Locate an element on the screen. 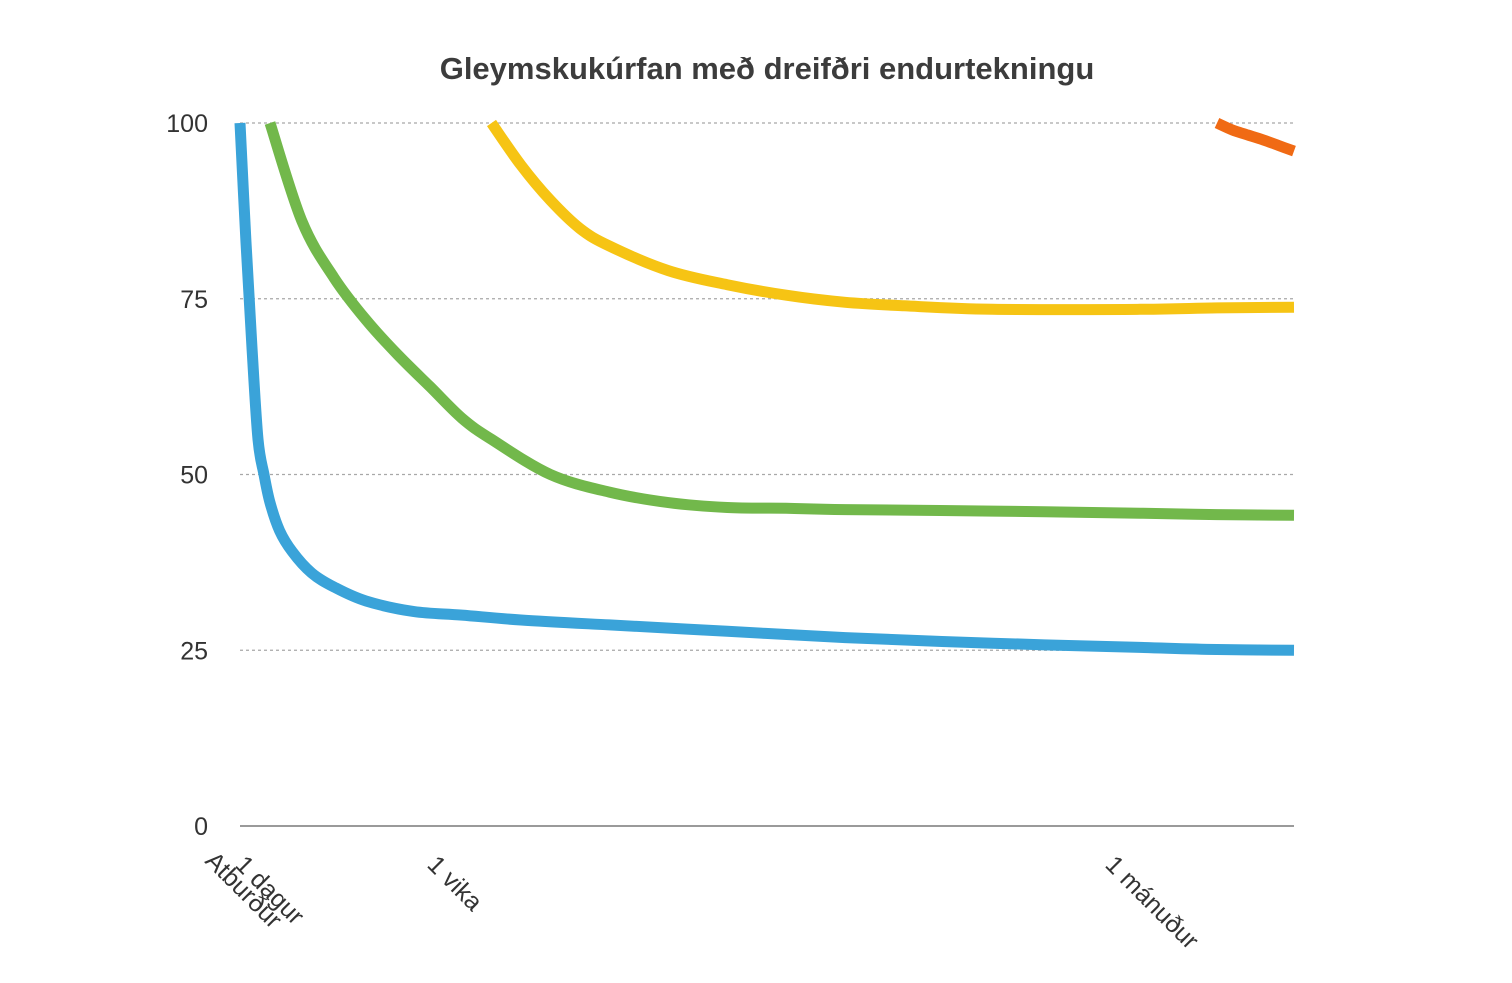 The height and width of the screenshot is (983, 1512). y-tick-label: 50 is located at coordinates (194, 476).